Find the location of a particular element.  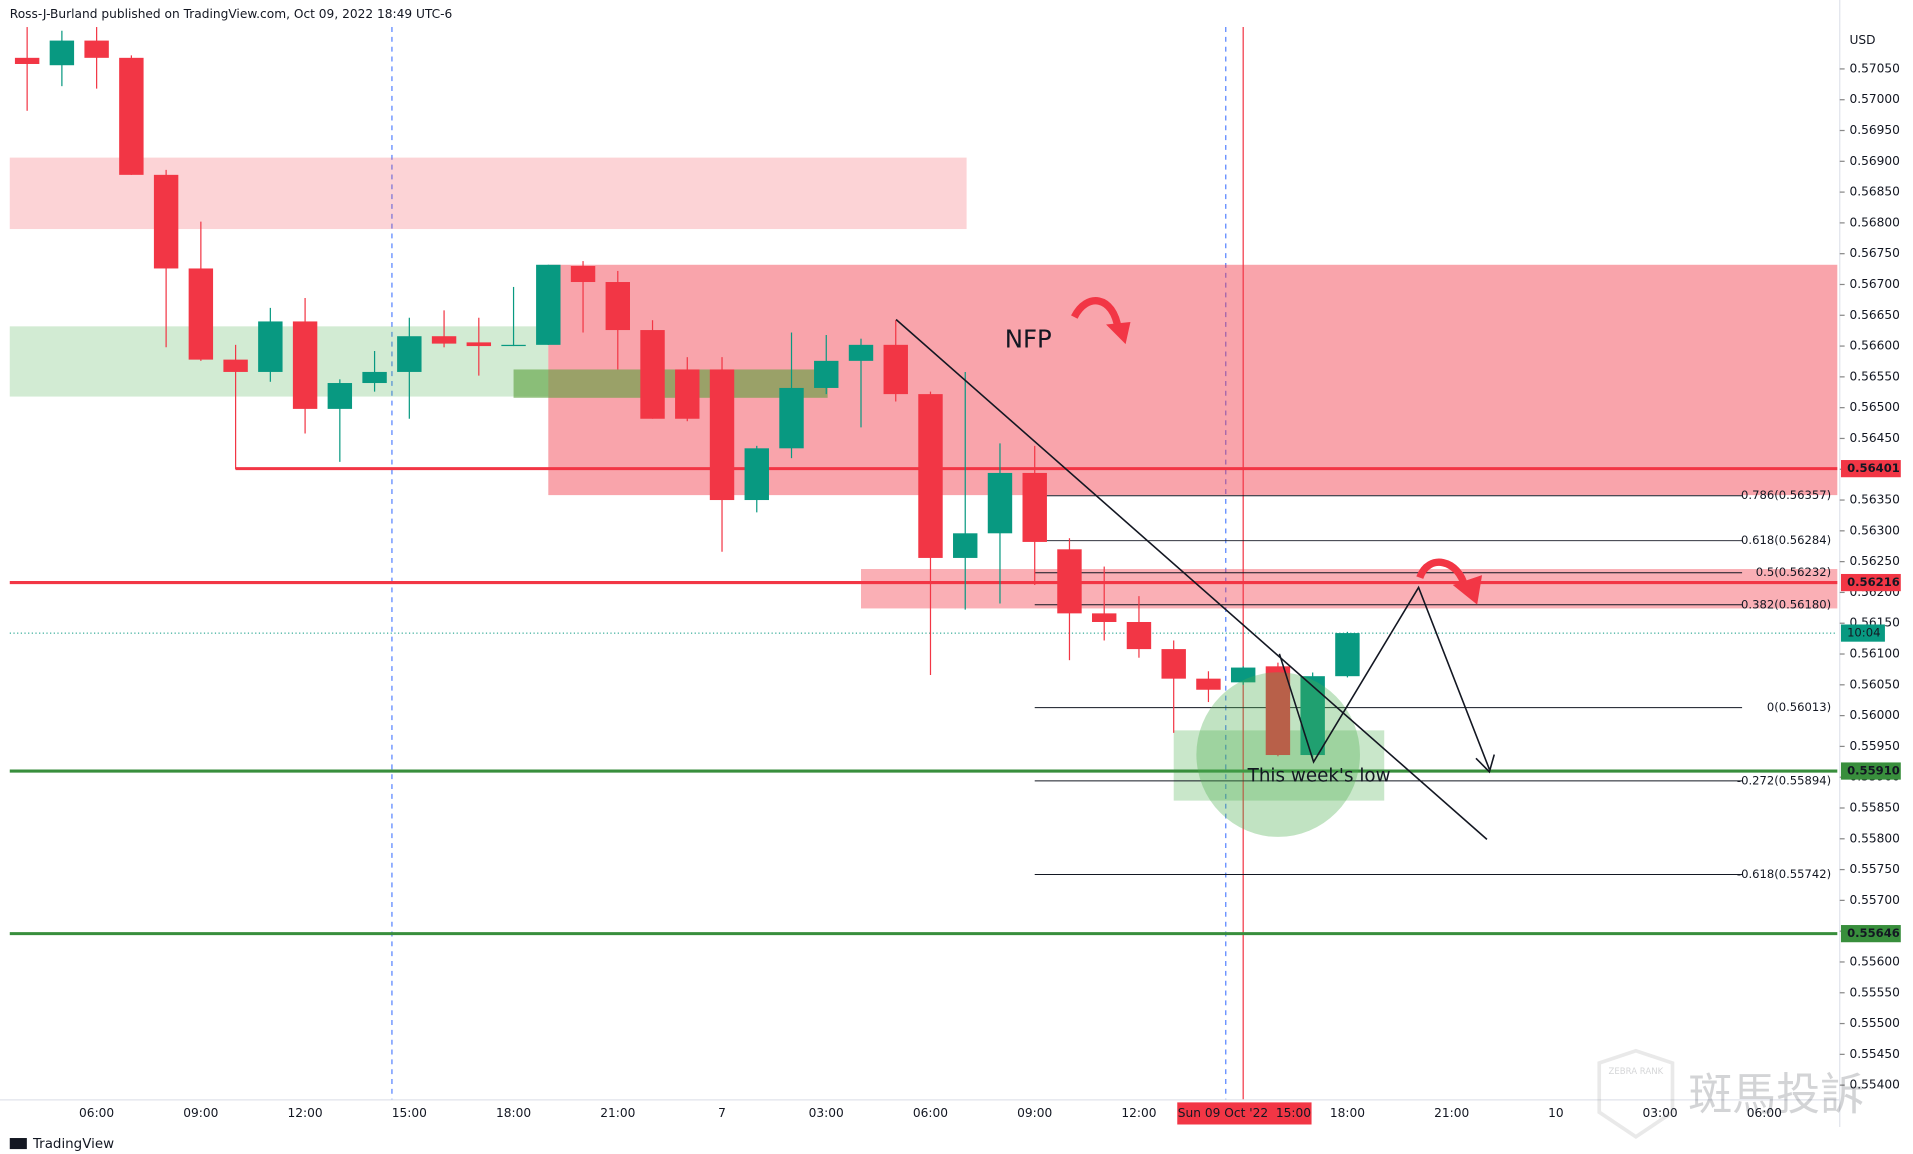

price-tag-label: 0.56401 is located at coordinates (1873, 468).